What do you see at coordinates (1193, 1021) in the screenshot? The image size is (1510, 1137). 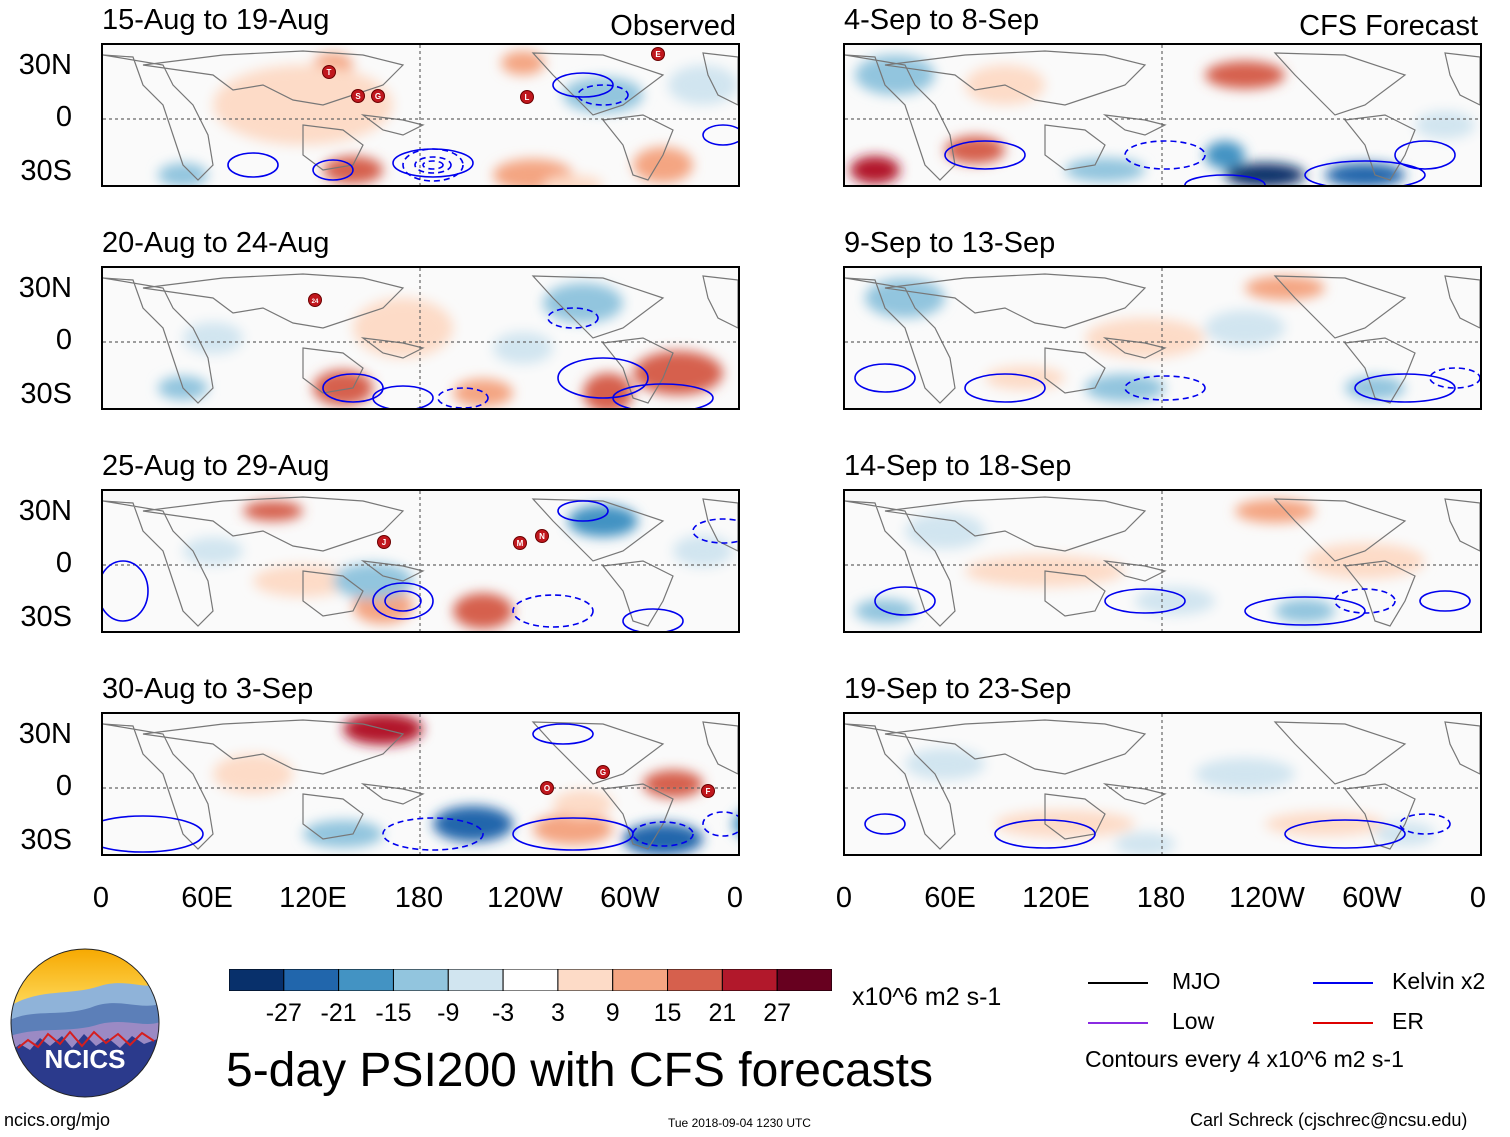 I see `low-legend-label: Low` at bounding box center [1193, 1021].